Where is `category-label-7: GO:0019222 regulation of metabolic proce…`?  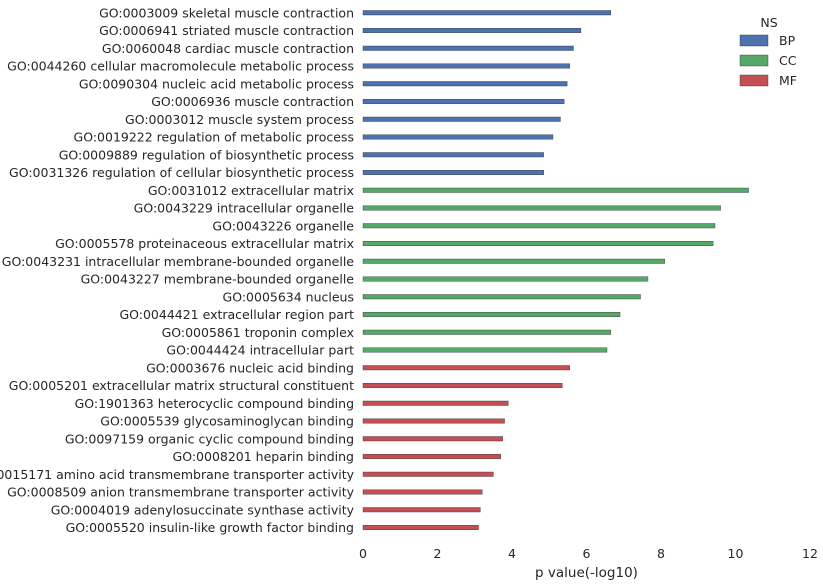 category-label-7: GO:0019222 regulation of metabolic proce… is located at coordinates (214, 137).